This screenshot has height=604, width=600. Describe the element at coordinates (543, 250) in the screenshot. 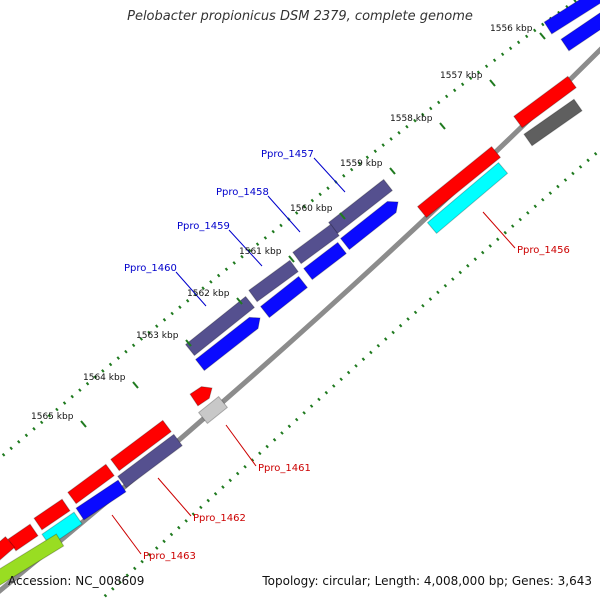

I see `gene-callout-label: Ppro_1456` at that location.